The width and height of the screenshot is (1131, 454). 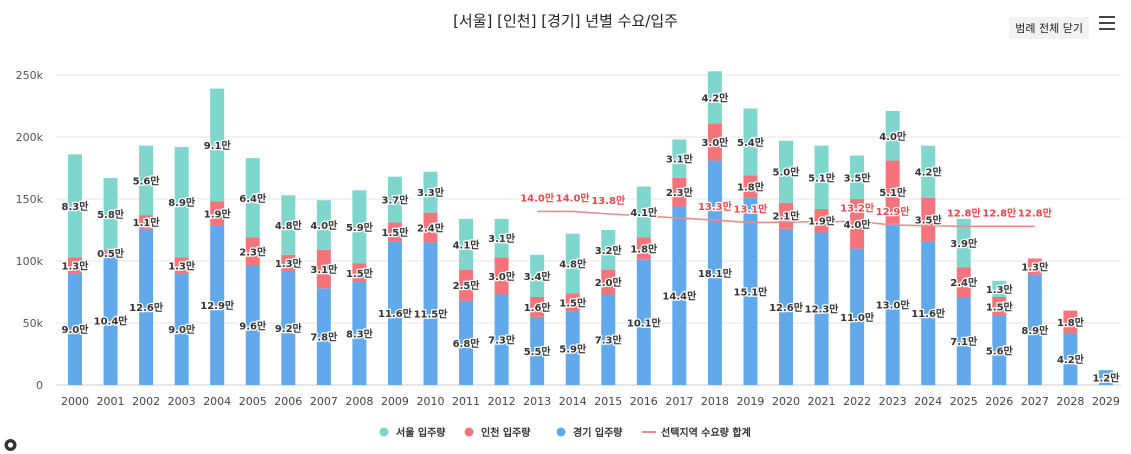 What do you see at coordinates (573, 197) in the screenshot?
I see `line-data-label: 14.0만` at bounding box center [573, 197].